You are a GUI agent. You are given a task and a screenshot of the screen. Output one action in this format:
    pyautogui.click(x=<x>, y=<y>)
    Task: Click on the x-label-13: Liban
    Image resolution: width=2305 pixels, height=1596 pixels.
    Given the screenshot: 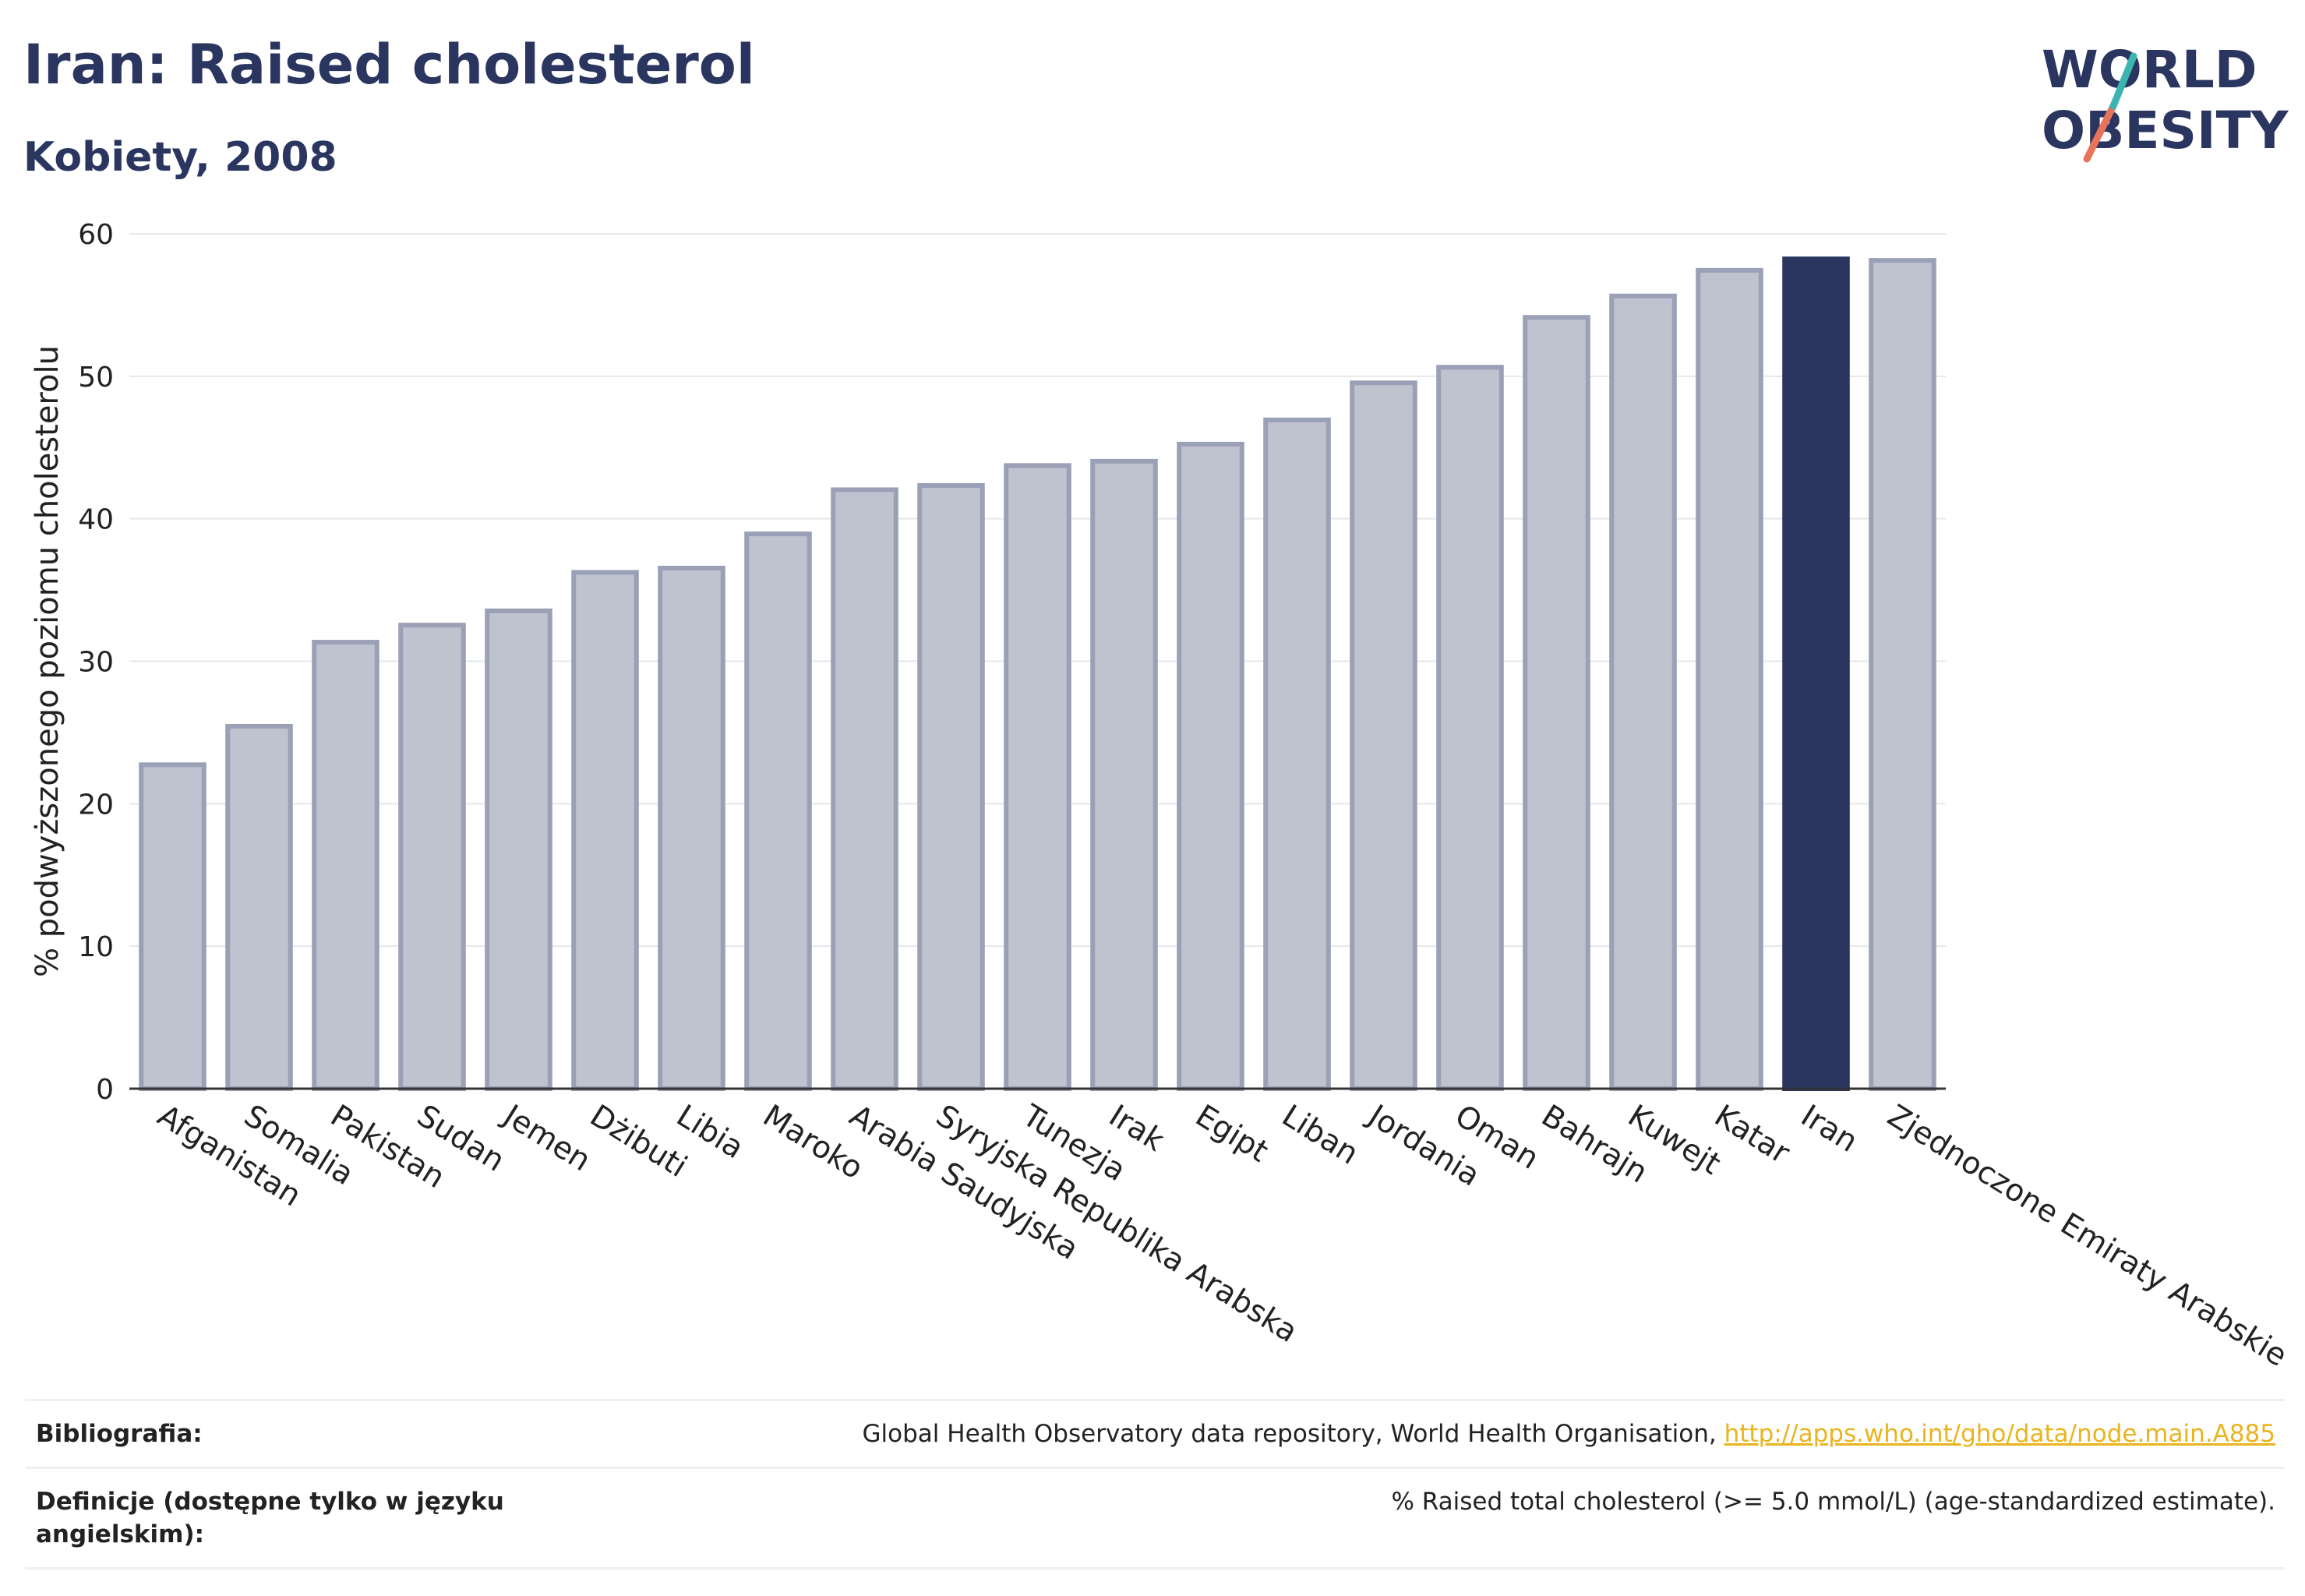 What is the action you would take?
    pyautogui.click(x=1320, y=1134)
    